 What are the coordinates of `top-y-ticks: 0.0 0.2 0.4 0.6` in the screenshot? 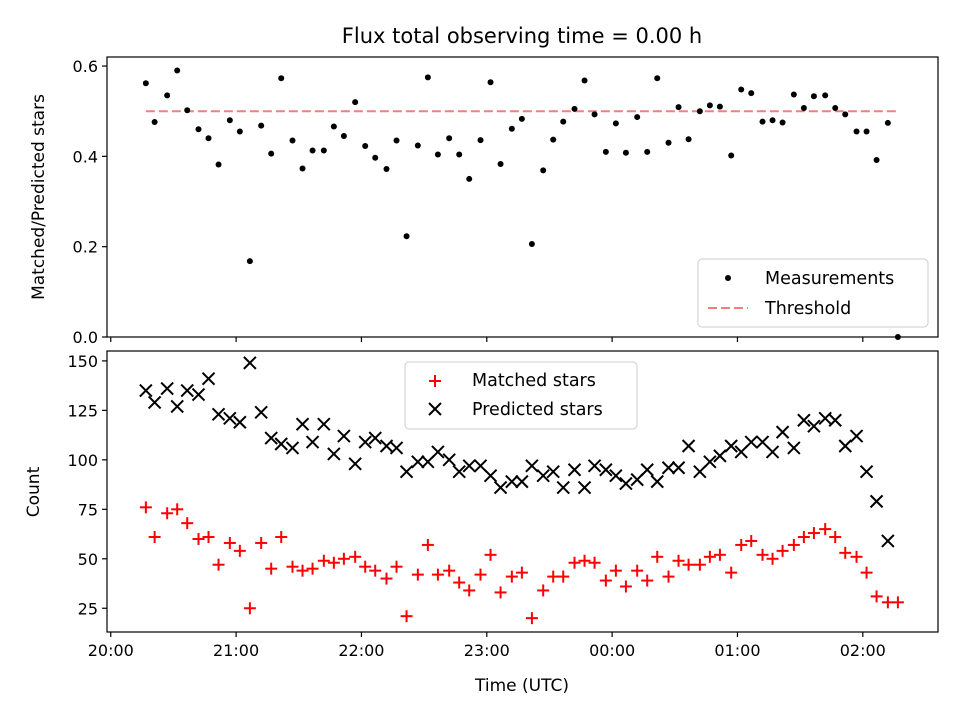 It's located at (90, 202).